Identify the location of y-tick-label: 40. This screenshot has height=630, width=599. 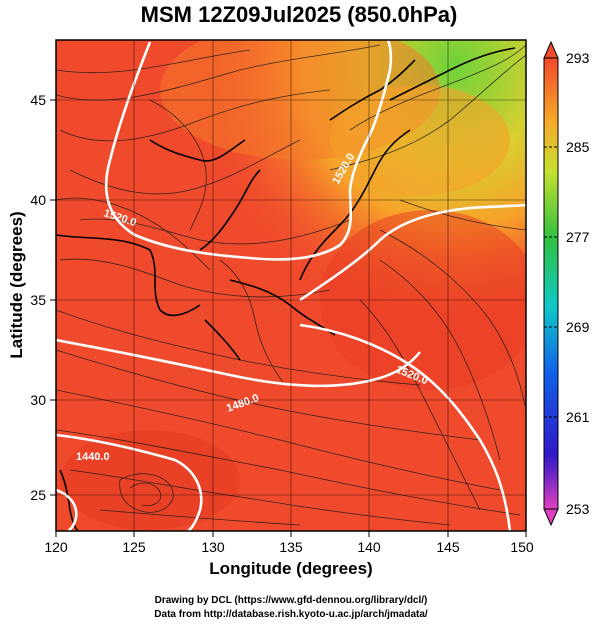
(38, 200).